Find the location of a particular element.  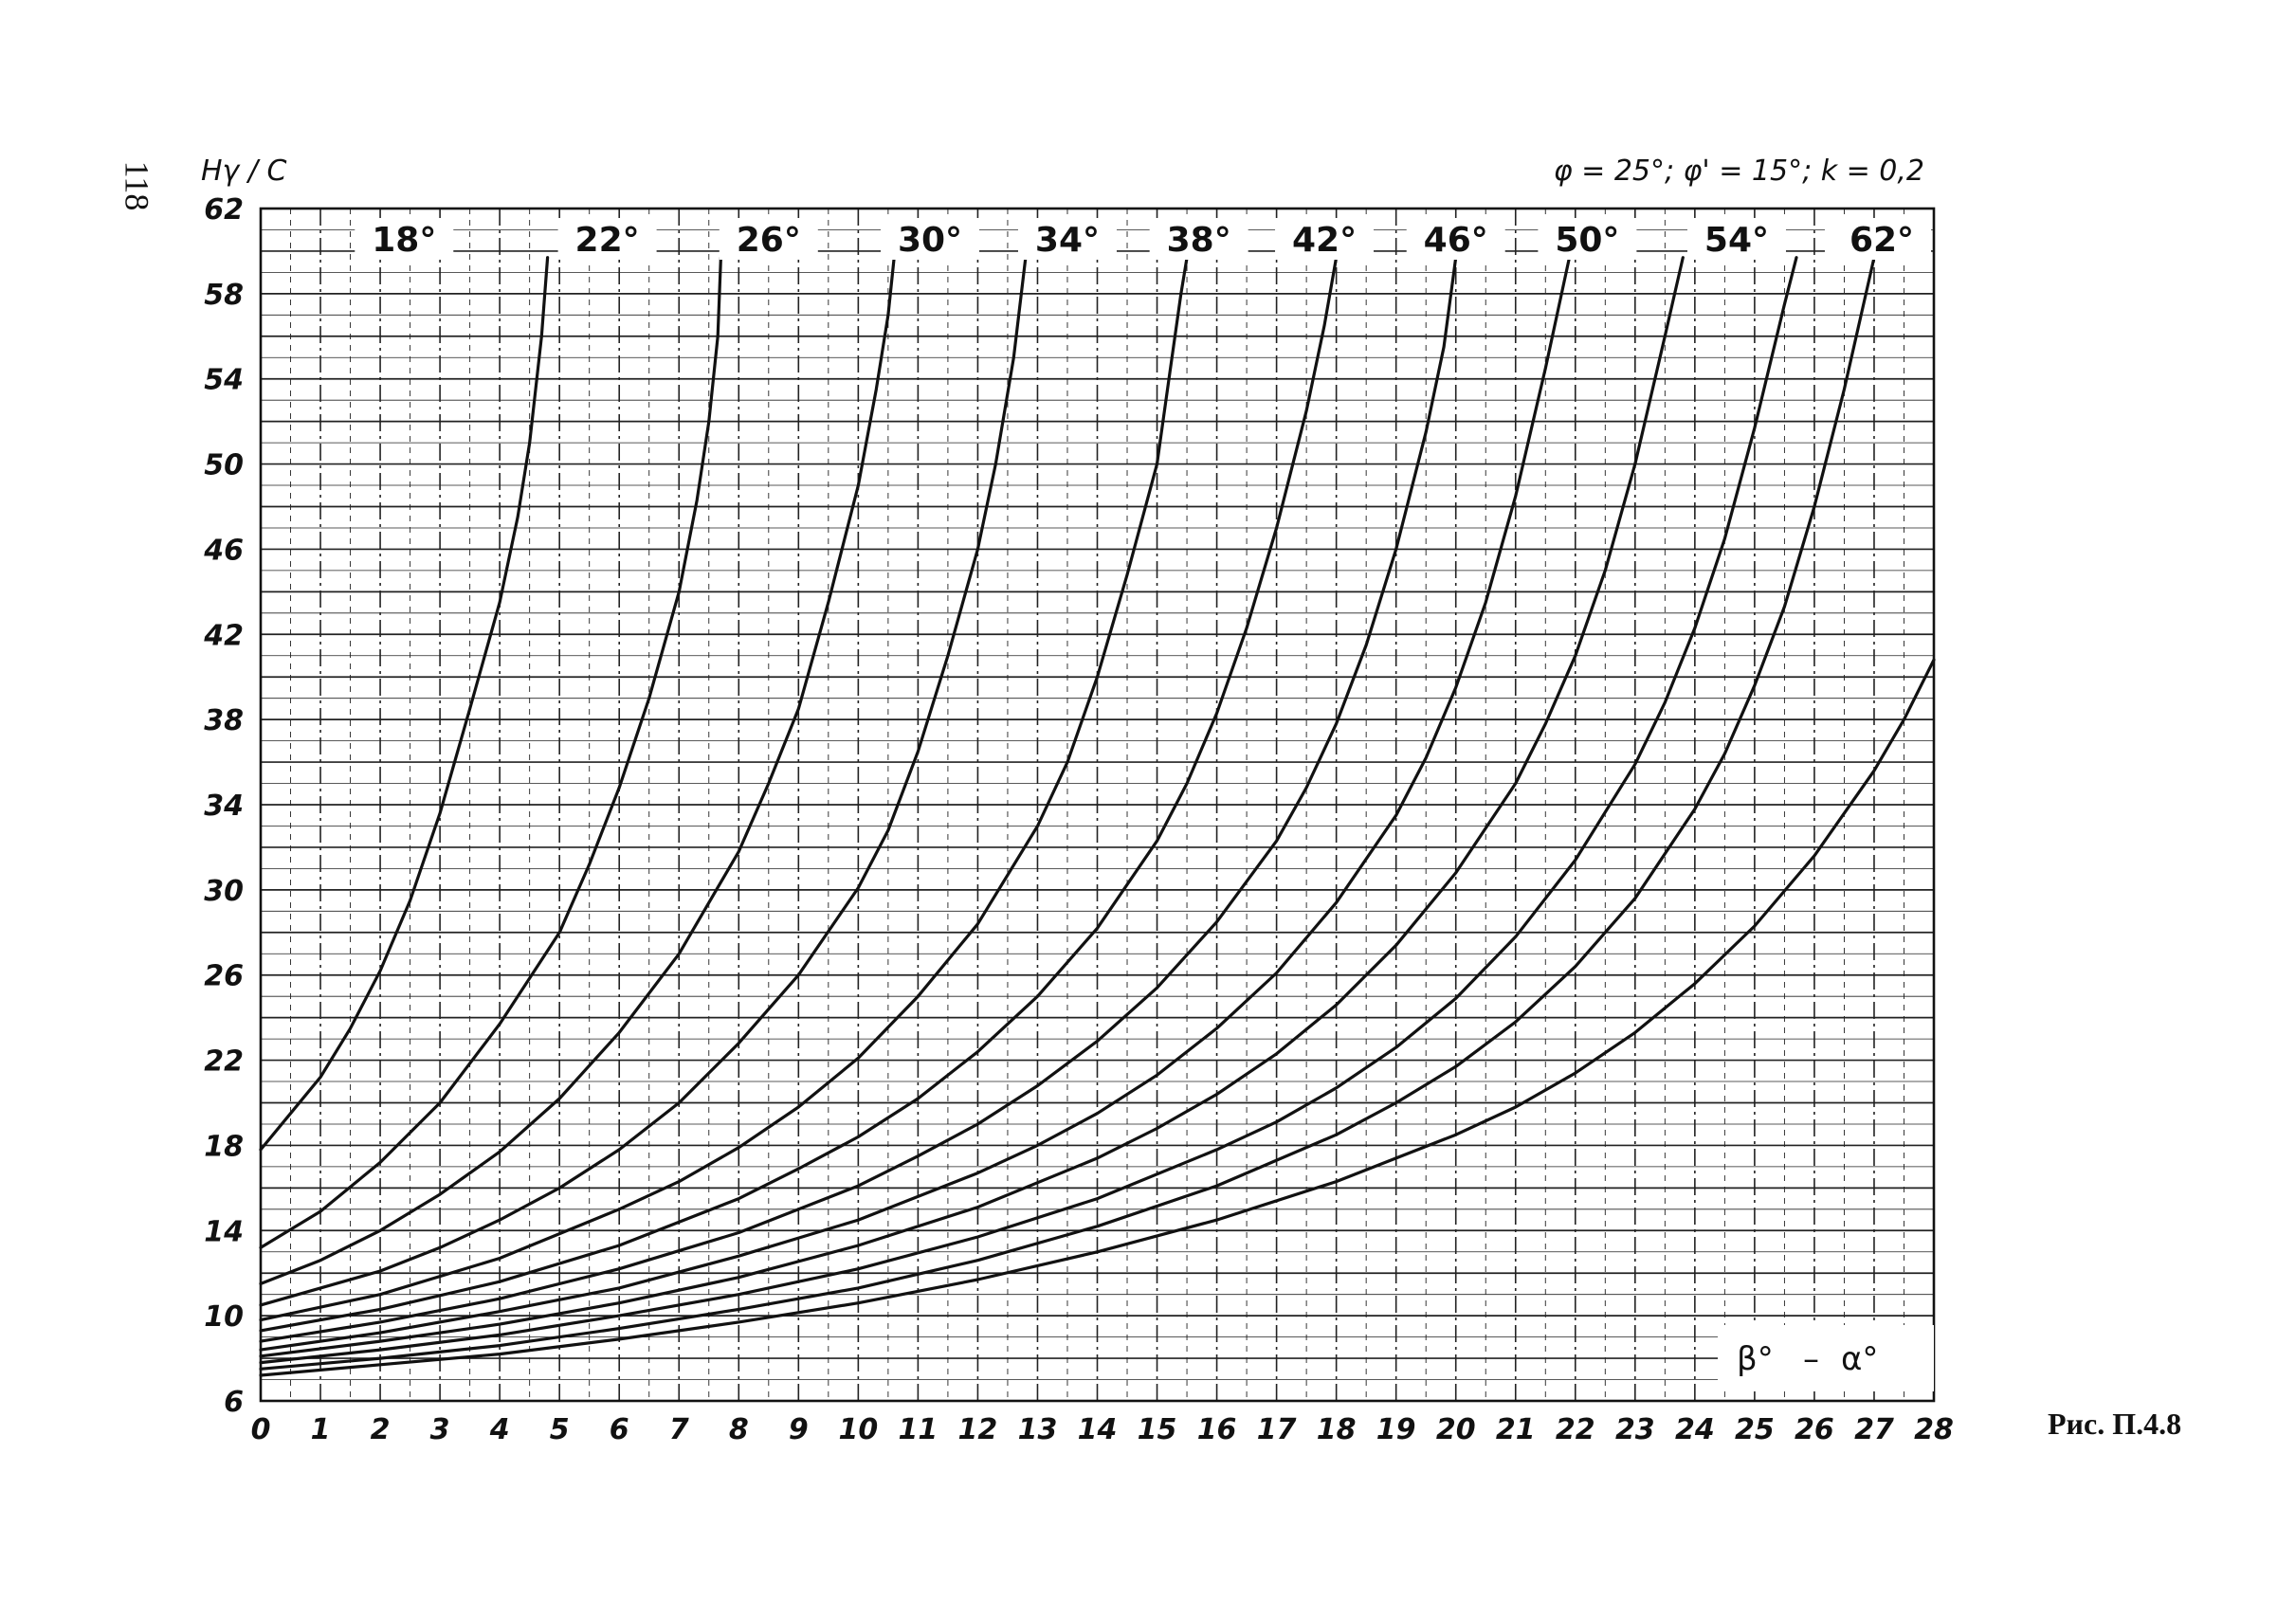

y-tick-label: 58 is located at coordinates (224, 295).